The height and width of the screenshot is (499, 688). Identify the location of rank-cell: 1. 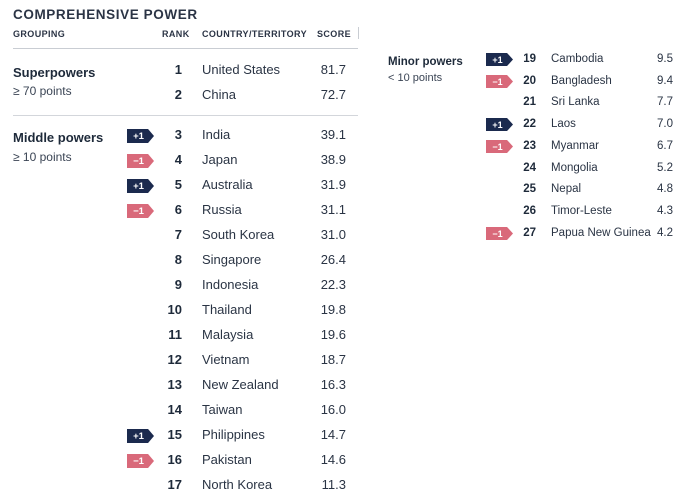
(178, 69).